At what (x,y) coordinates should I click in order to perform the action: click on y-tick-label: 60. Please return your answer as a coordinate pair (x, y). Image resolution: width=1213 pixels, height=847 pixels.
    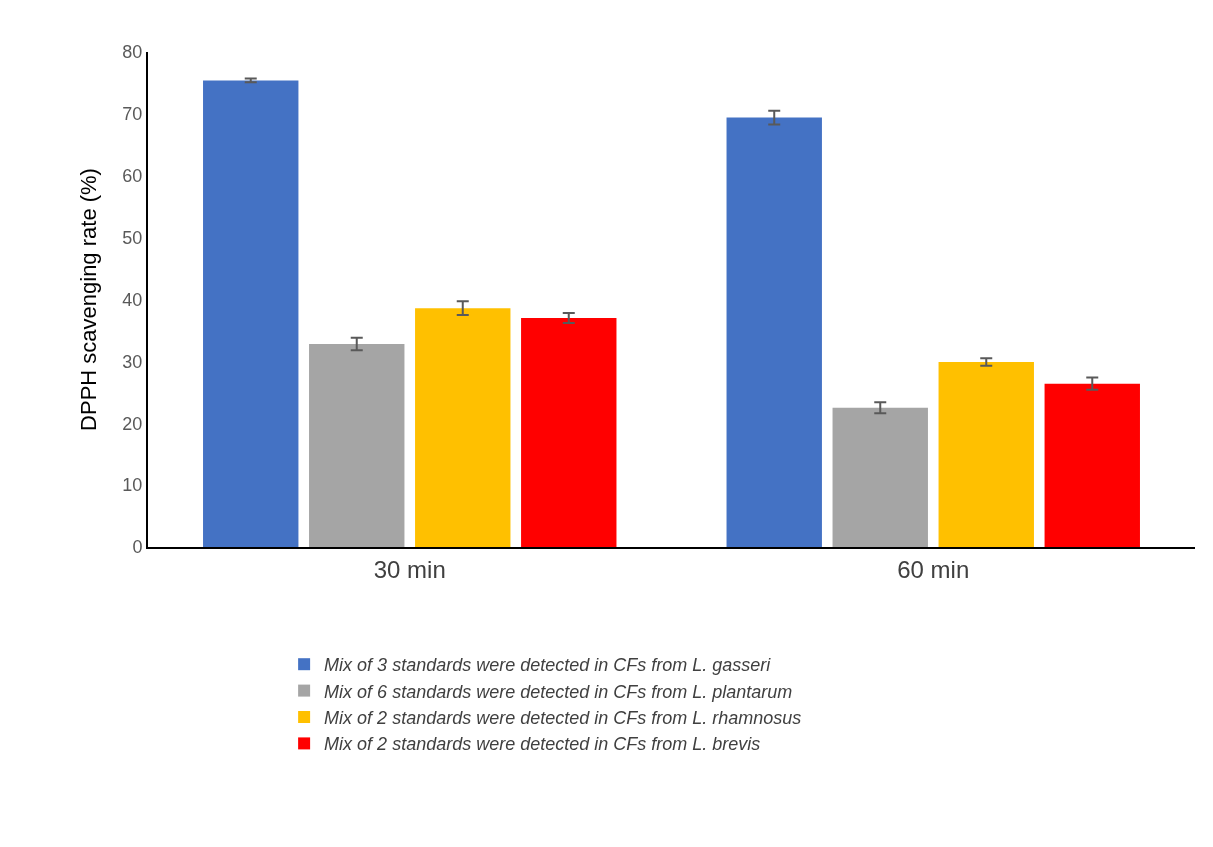
    Looking at the image, I should click on (132, 176).